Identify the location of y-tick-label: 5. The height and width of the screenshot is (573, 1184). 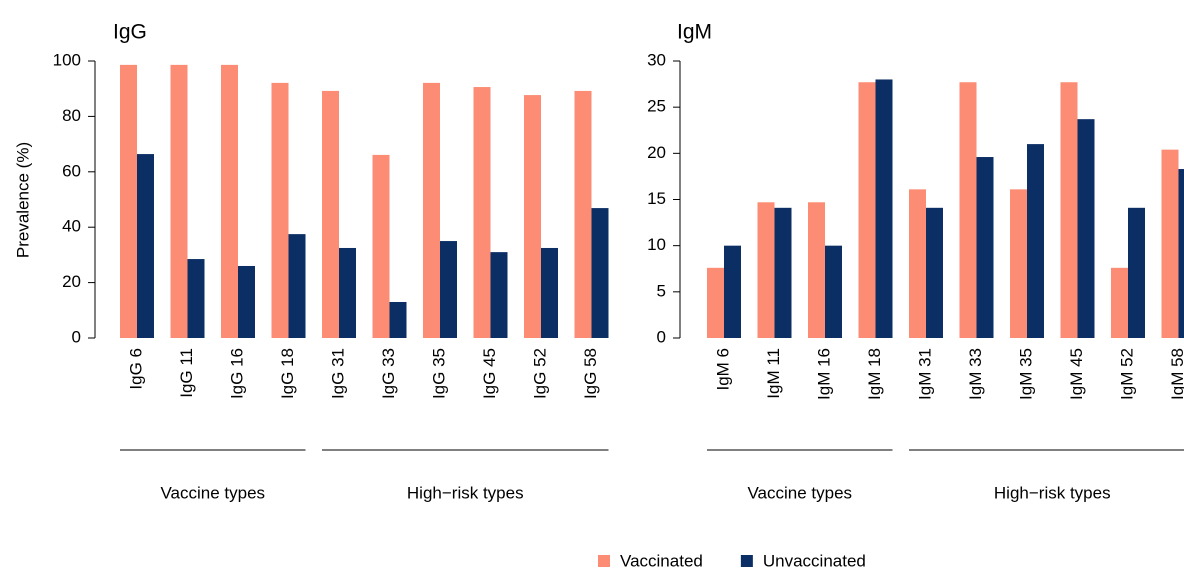
(661, 290).